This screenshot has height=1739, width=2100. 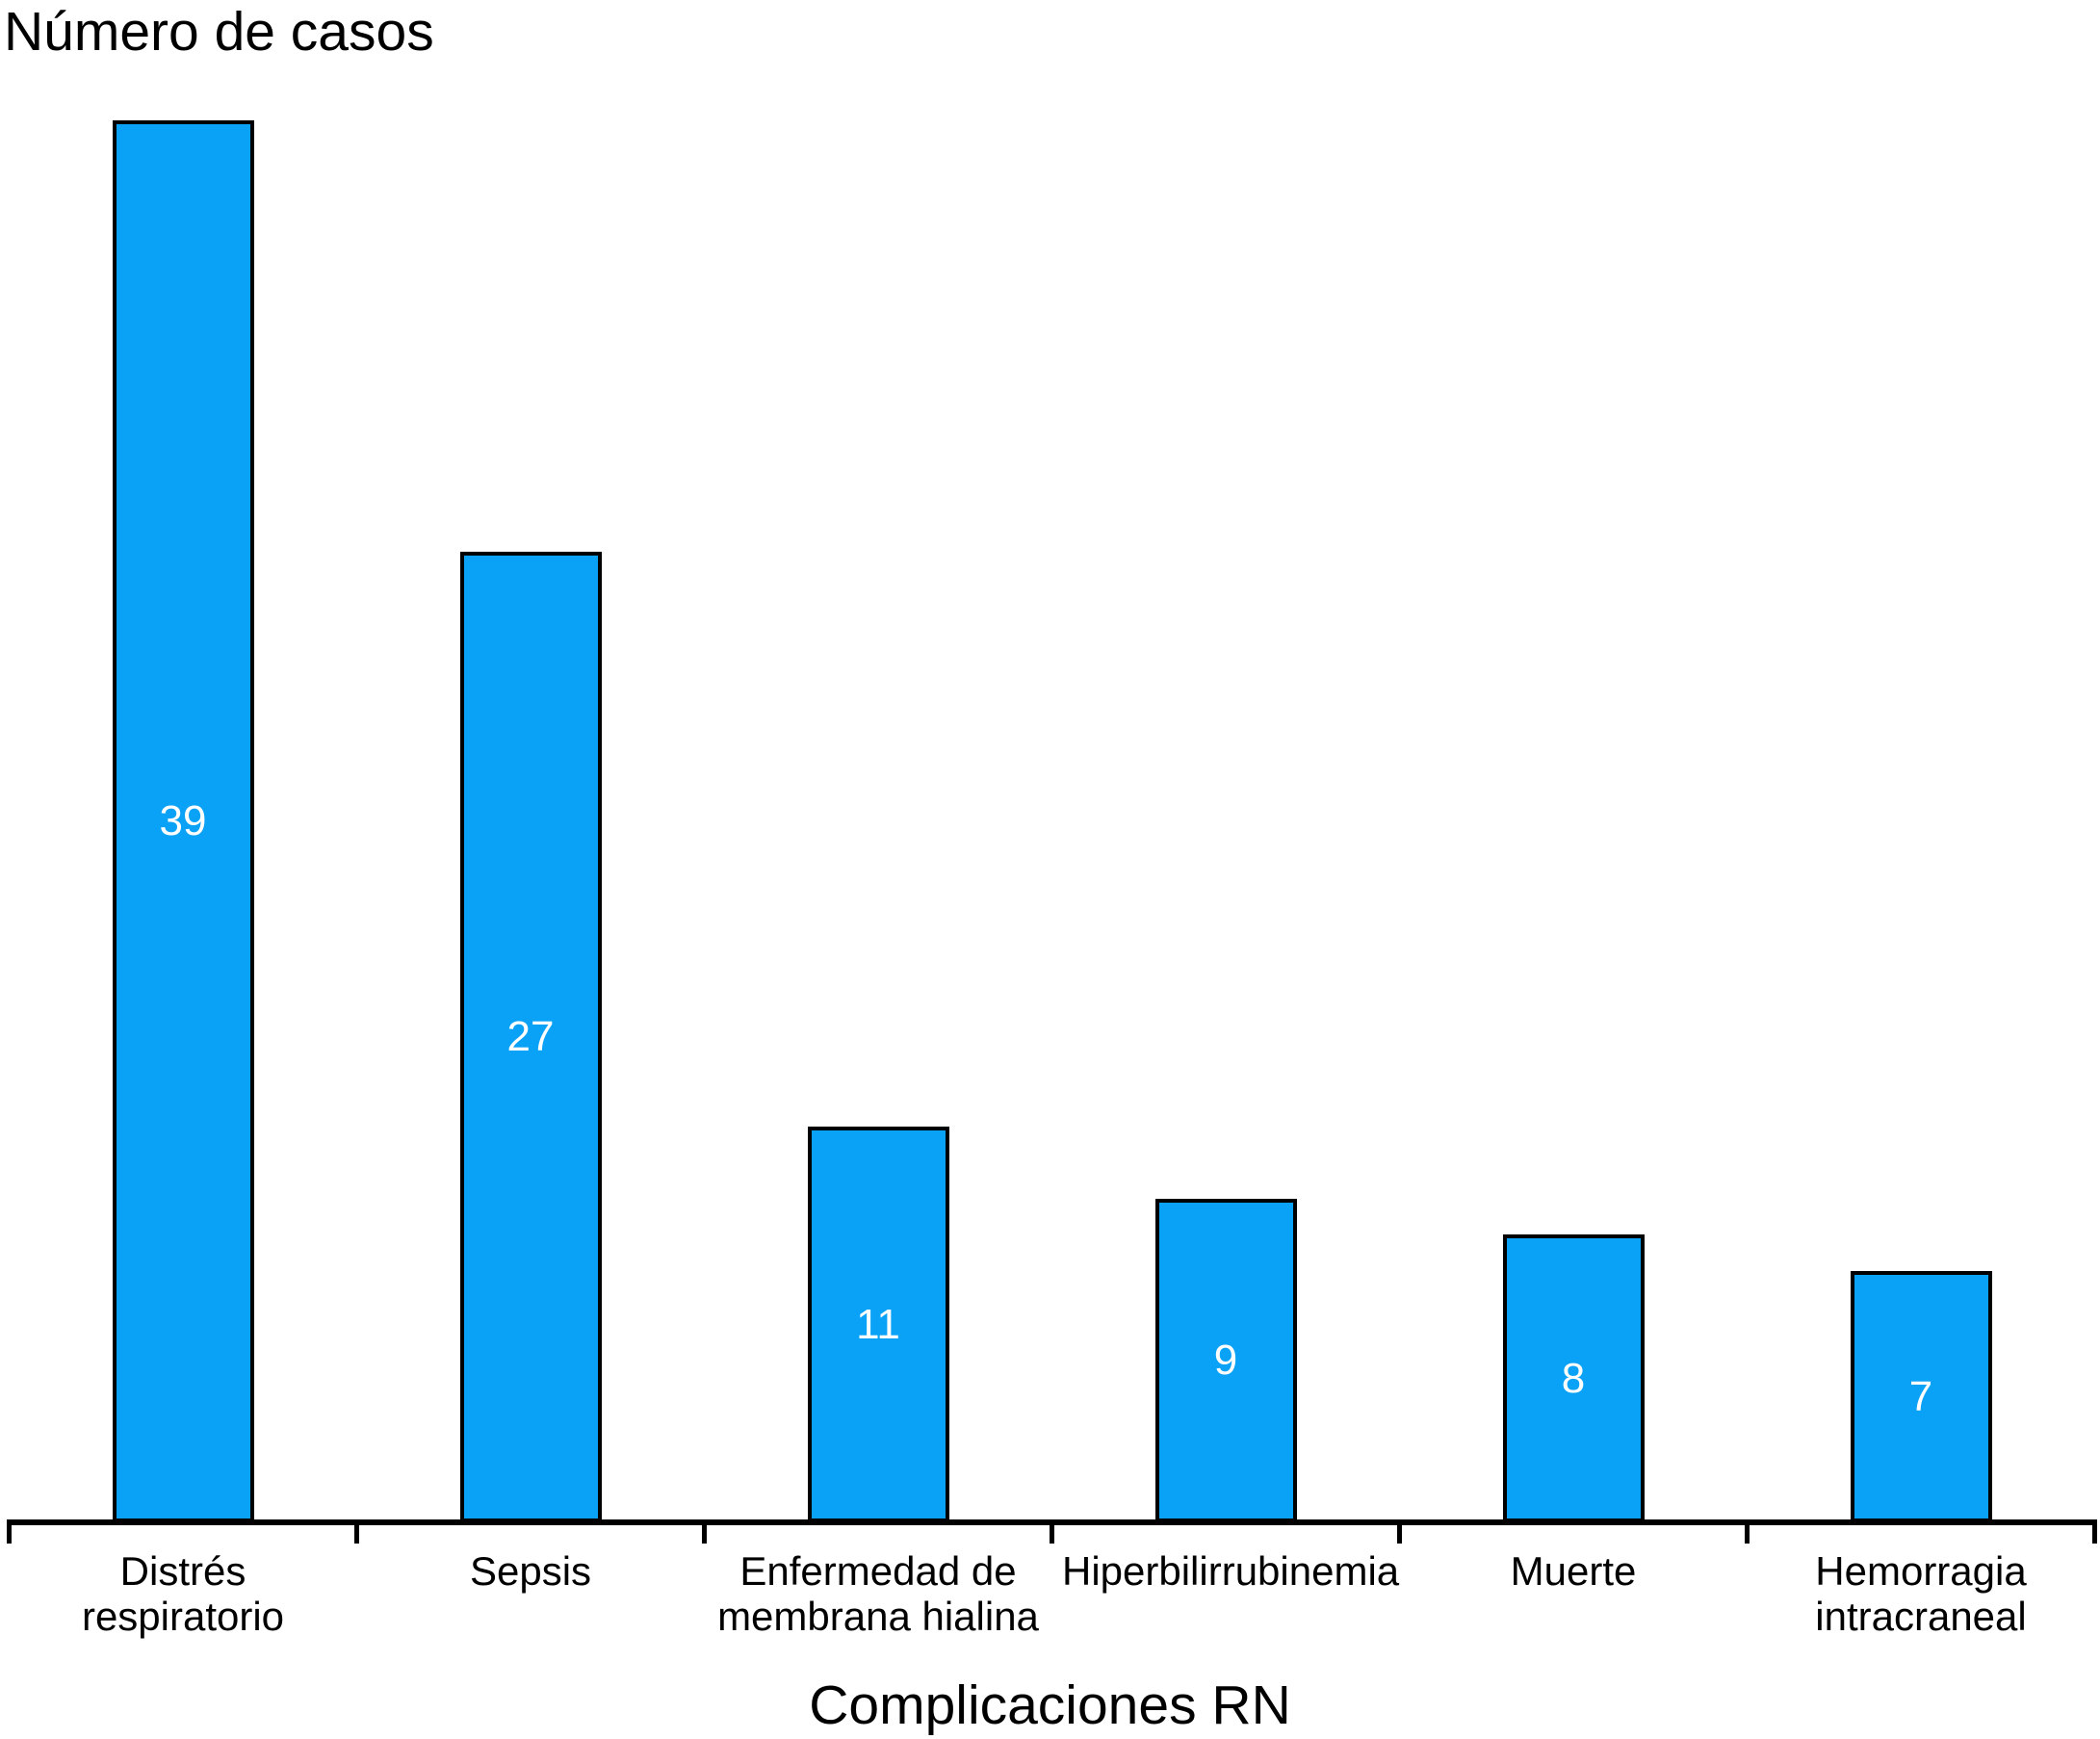 I want to click on bar-value-label: 7, so click(x=1920, y=1396).